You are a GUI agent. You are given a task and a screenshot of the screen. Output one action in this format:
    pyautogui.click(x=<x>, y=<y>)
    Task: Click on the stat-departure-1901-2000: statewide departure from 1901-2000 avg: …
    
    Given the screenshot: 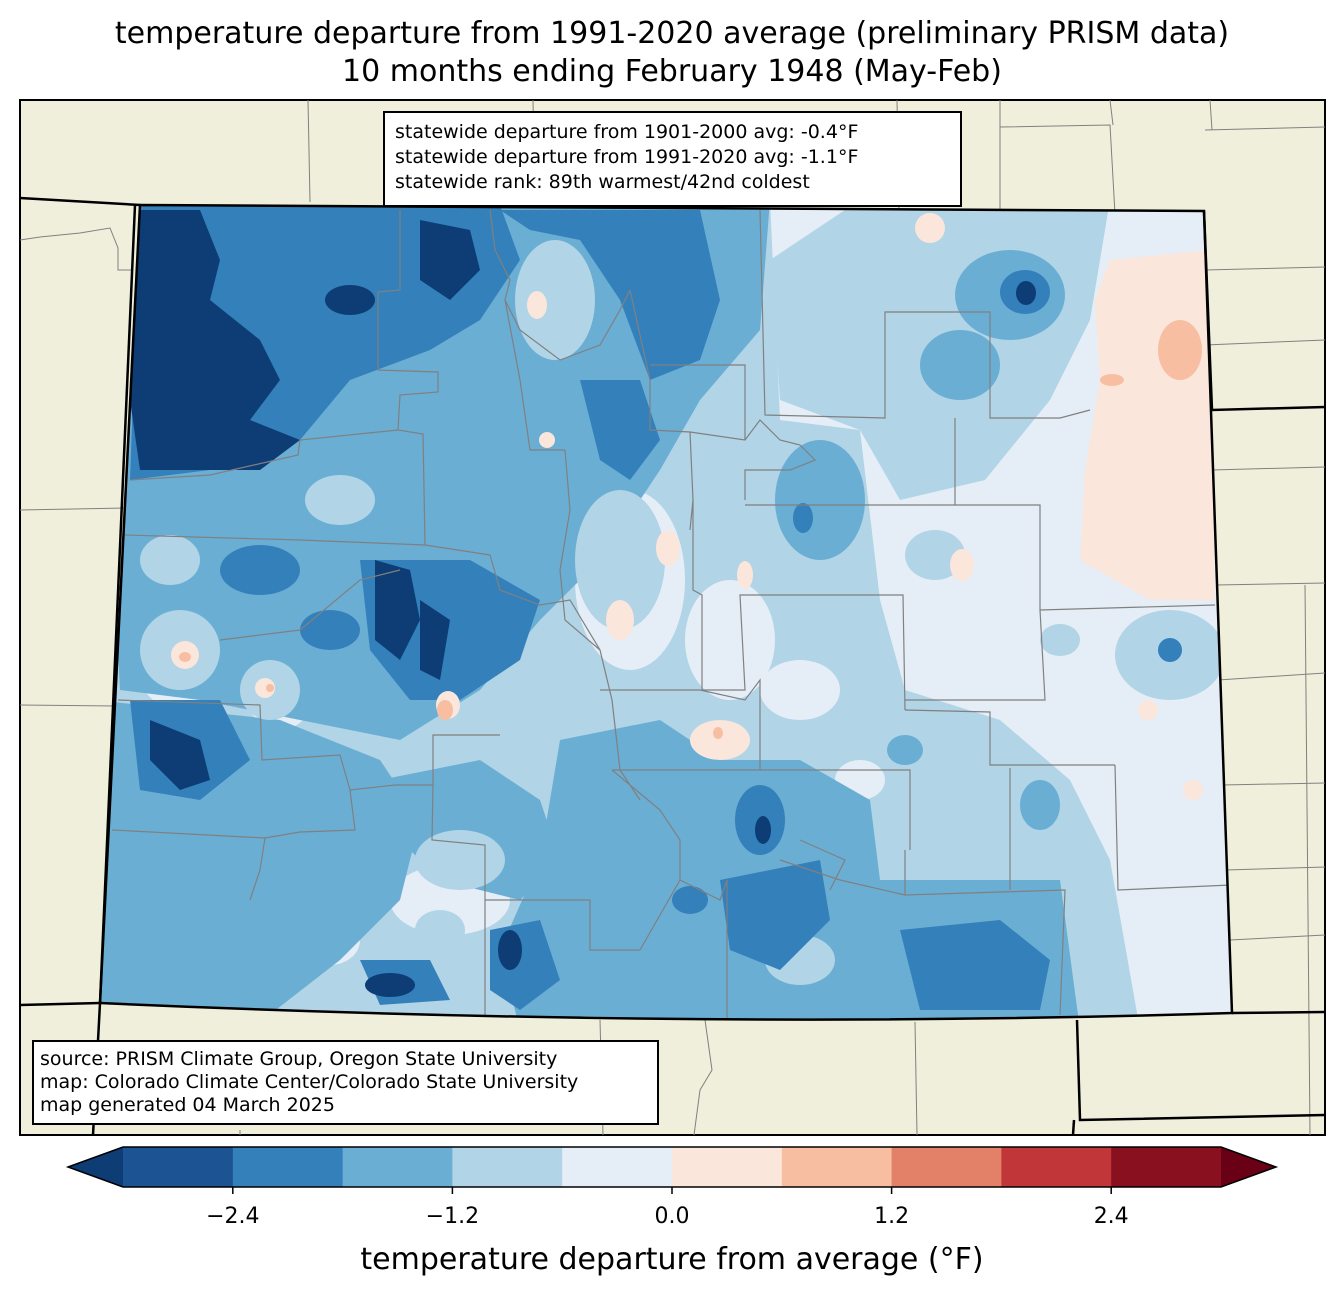 What is the action you would take?
    pyautogui.click(x=627, y=132)
    